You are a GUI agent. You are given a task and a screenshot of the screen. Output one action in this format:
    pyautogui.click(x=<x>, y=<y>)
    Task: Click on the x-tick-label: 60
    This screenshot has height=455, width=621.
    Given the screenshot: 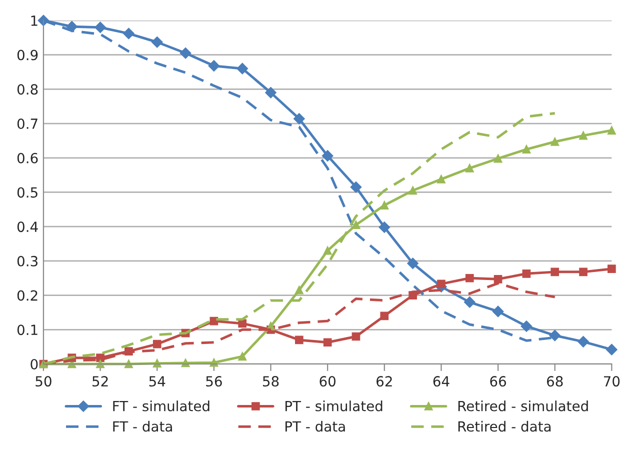 What is the action you would take?
    pyautogui.click(x=328, y=381)
    